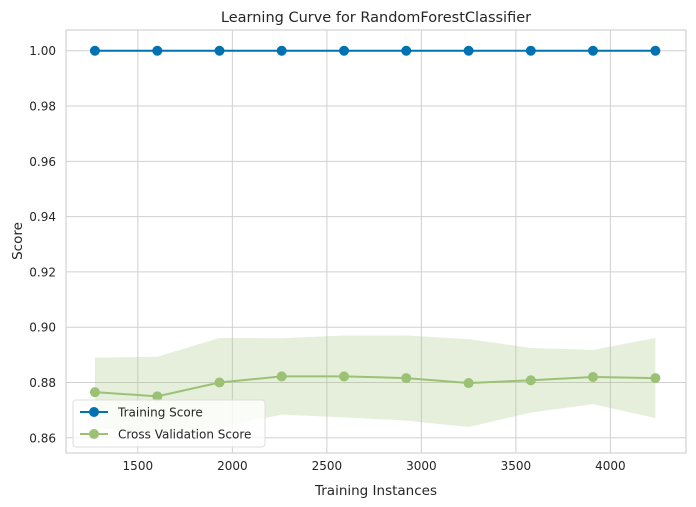 Image resolution: width=696 pixels, height=507 pixels. Describe the element at coordinates (42, 383) in the screenshot. I see `y-tick-label: 0.88` at that location.